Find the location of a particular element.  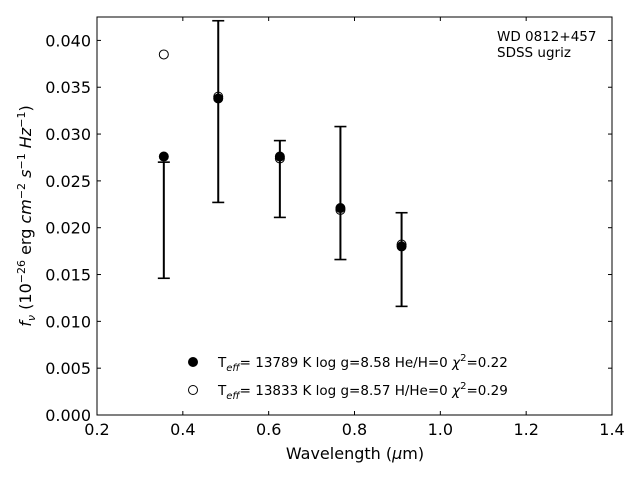

y-tick-label: 0.040 is located at coordinates (68, 40).